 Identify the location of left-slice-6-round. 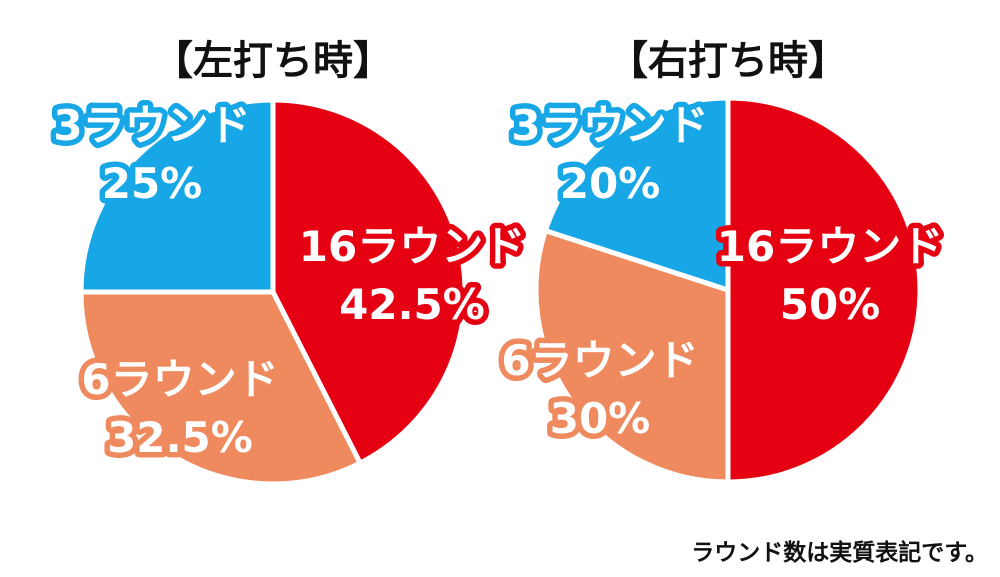
(220, 388).